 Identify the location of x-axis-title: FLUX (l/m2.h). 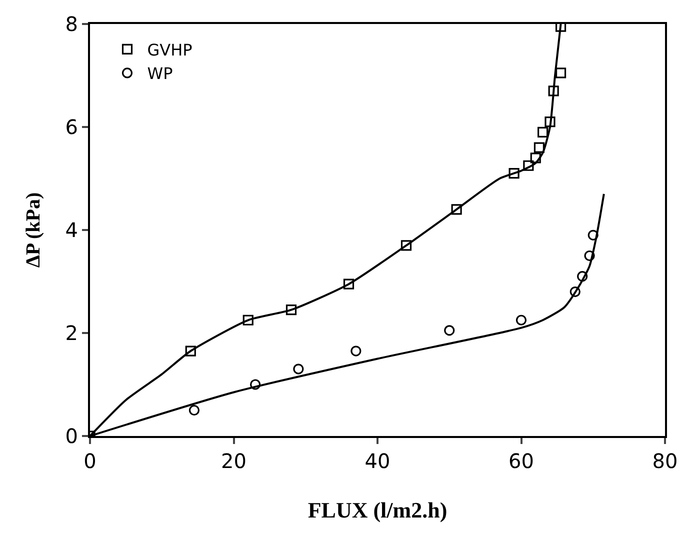
(378, 509).